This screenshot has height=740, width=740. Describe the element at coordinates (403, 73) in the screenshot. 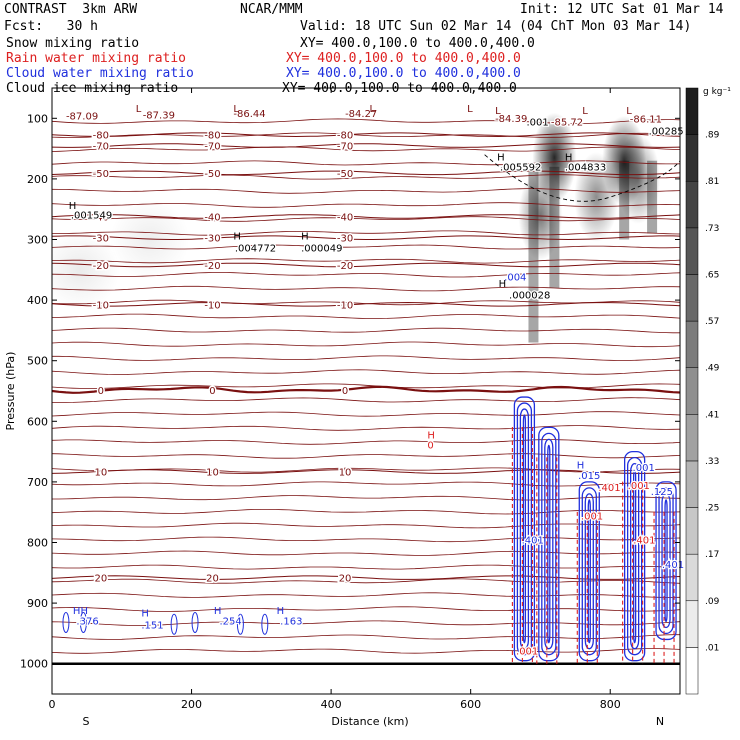

I see `legend-cloud-water-xy: XY= 400.0,100.0 to 400.0,400.0` at that location.